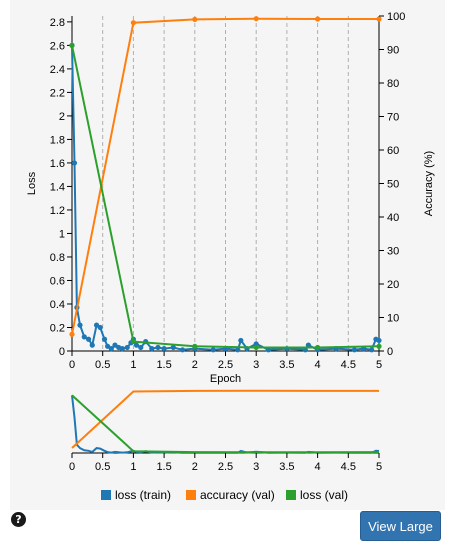 This screenshot has height=547, width=455. Describe the element at coordinates (57, 164) in the screenshot. I see `y-tick-label: 1.6` at that location.